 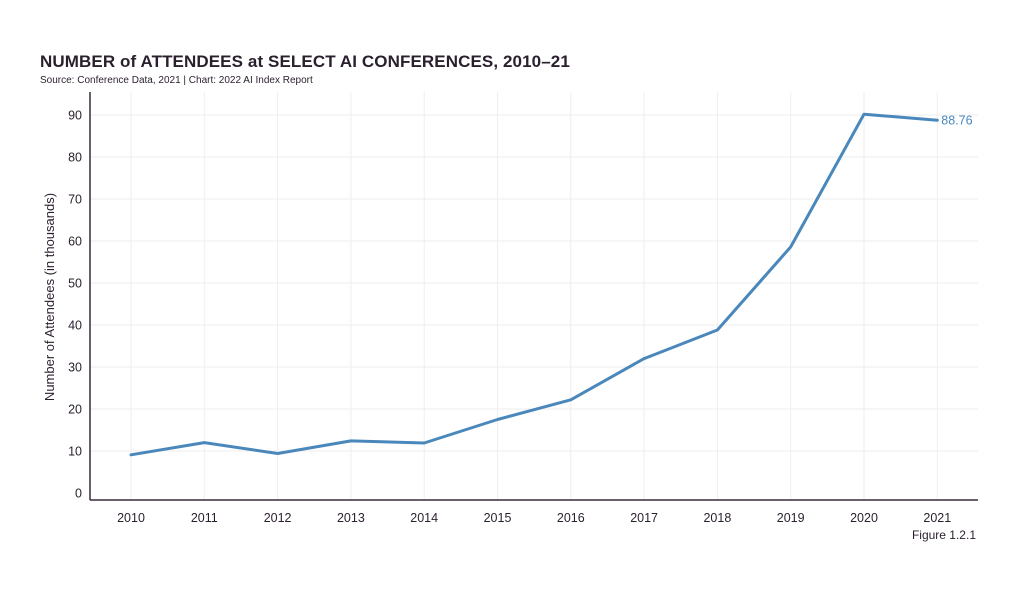 What do you see at coordinates (75, 326) in the screenshot?
I see `y-tick-label: 40` at bounding box center [75, 326].